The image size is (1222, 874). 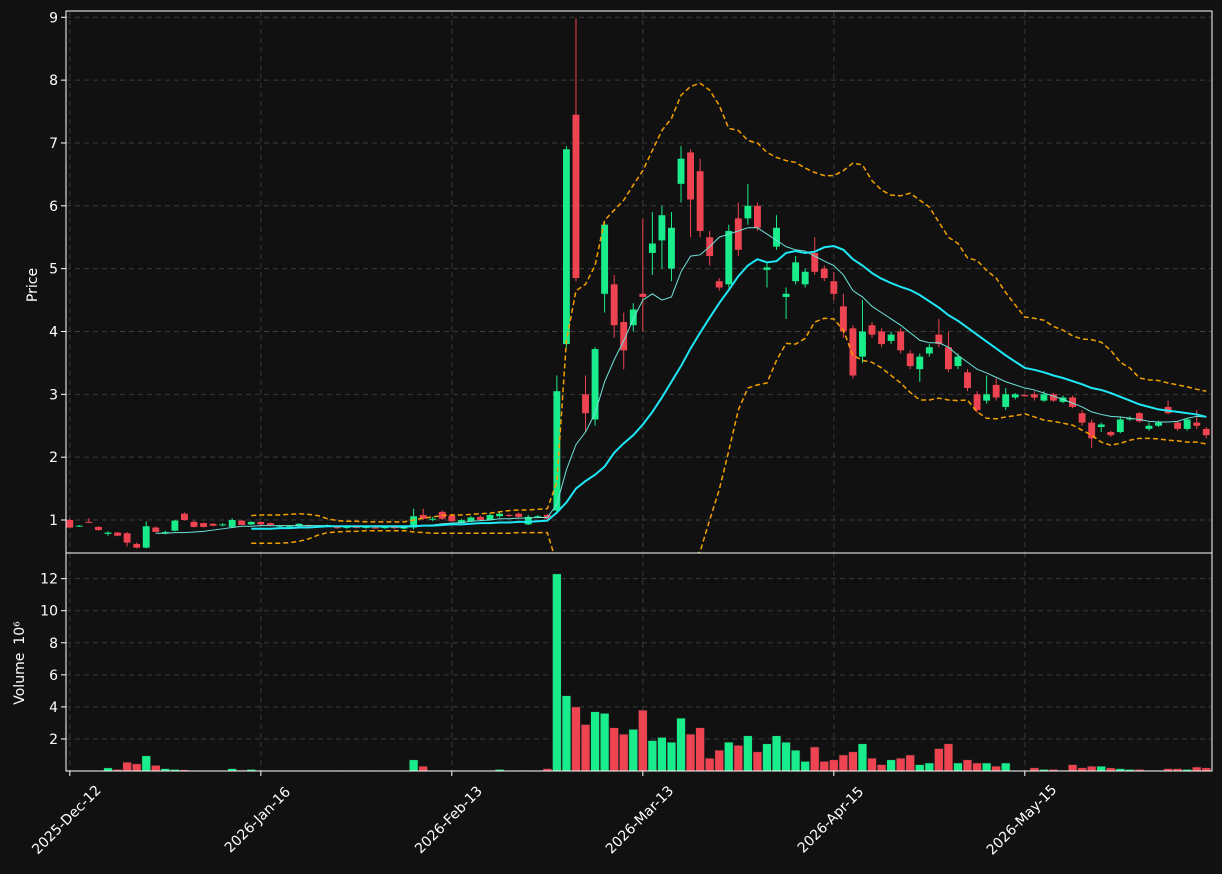 What do you see at coordinates (53, 676) in the screenshot?
I see `y-tick-label: 6` at bounding box center [53, 676].